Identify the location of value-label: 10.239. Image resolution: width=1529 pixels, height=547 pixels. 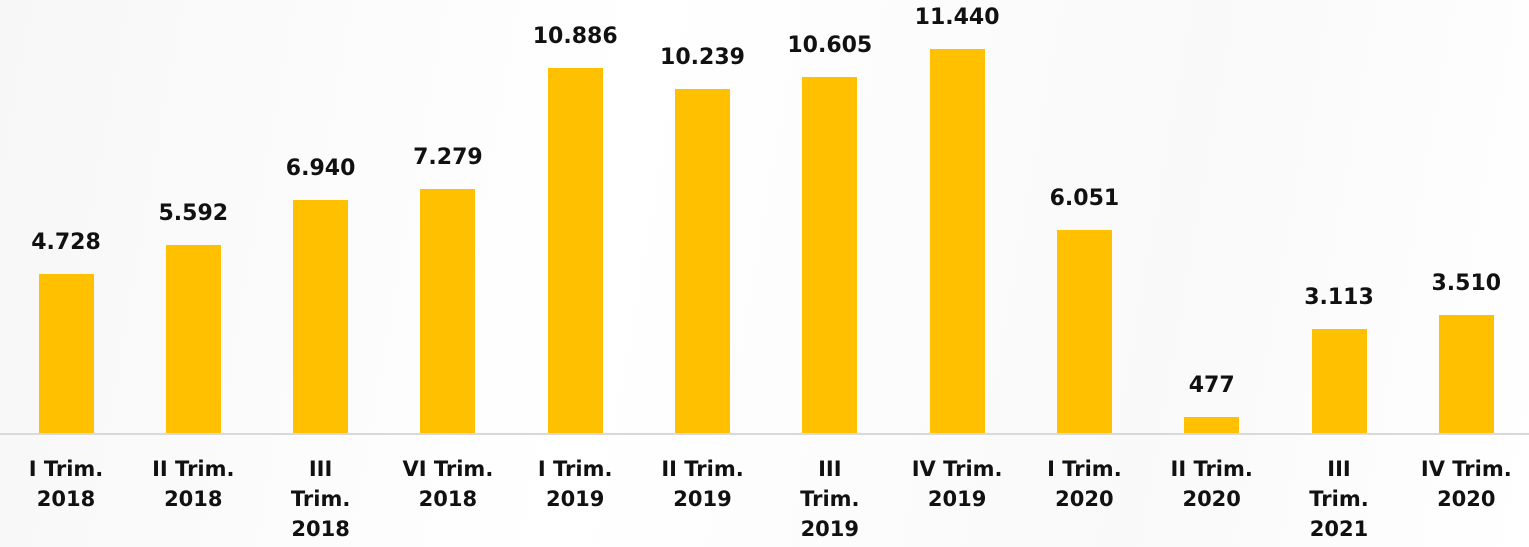
(702, 58).